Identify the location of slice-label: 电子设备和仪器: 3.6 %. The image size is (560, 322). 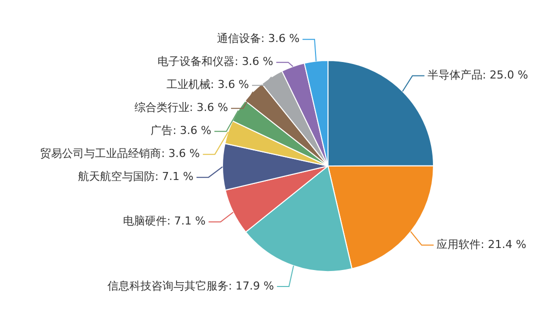
(216, 61).